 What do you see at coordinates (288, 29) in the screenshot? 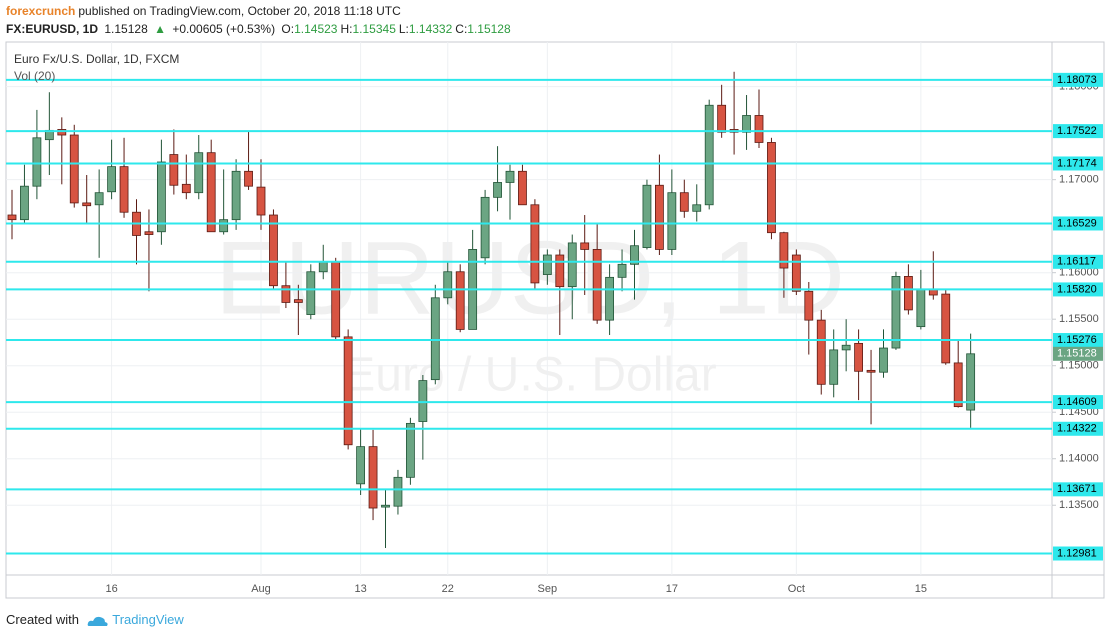
I see `ohlc-label: O:` at bounding box center [288, 29].